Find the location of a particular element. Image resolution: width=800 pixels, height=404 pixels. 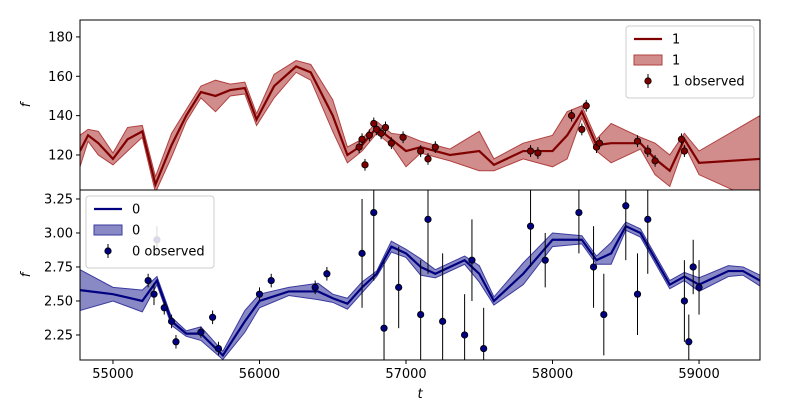

y-tick-label: 2.25 is located at coordinates (58, 335).